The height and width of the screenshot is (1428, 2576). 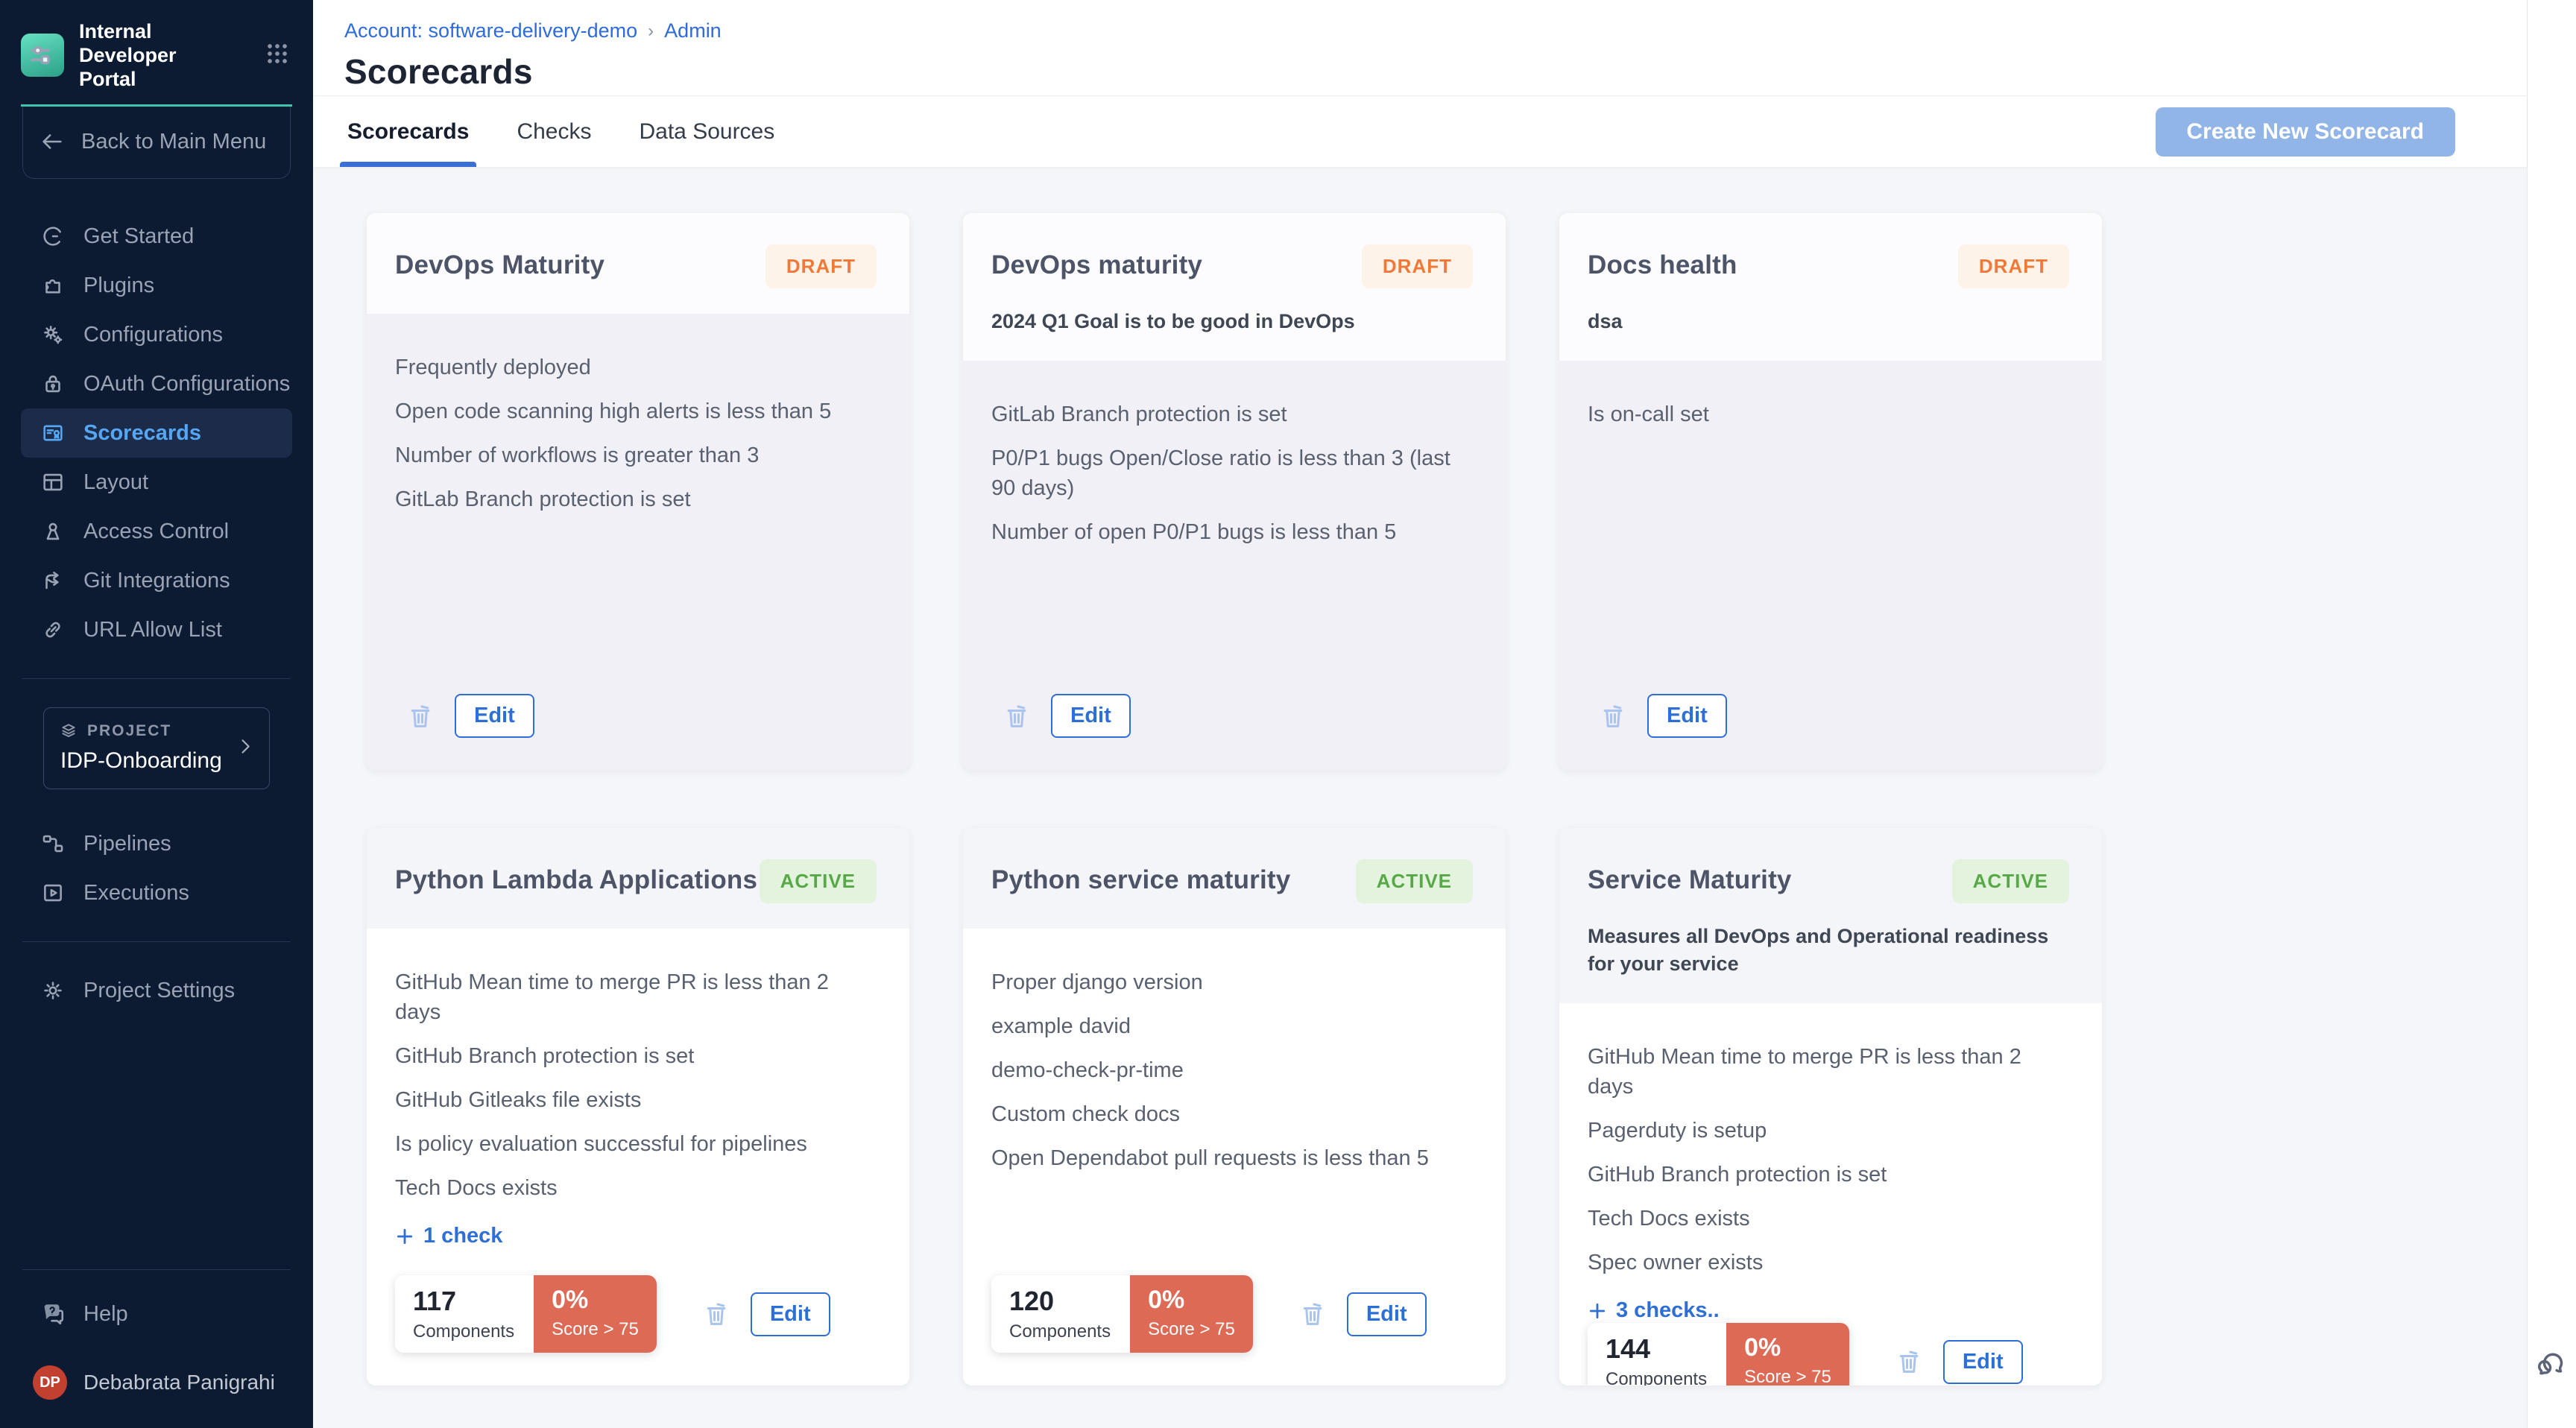 What do you see at coordinates (68, 731) in the screenshot?
I see `stack-icon` at bounding box center [68, 731].